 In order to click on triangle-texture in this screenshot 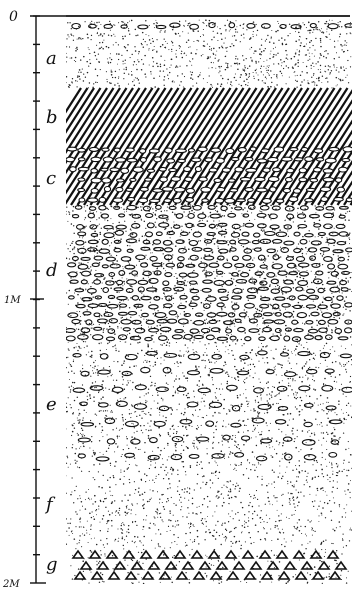, I will do `click(209, 564)`.